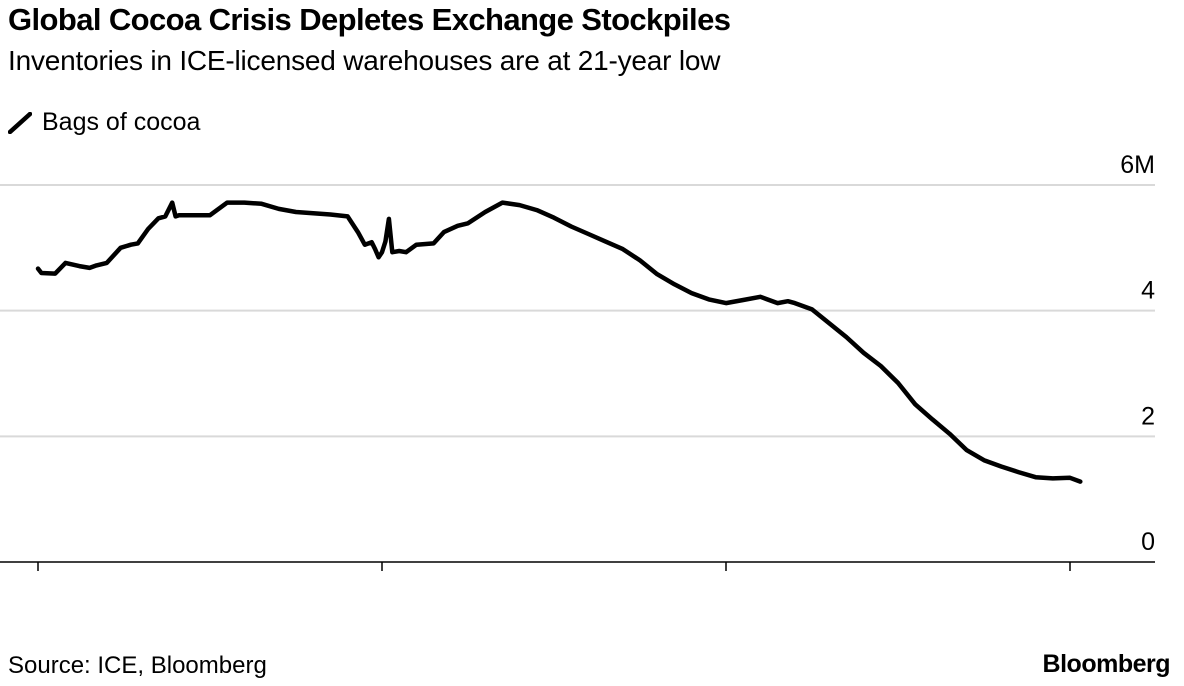  Describe the element at coordinates (1148, 542) in the screenshot. I see `y-tick-label: 0` at that location.